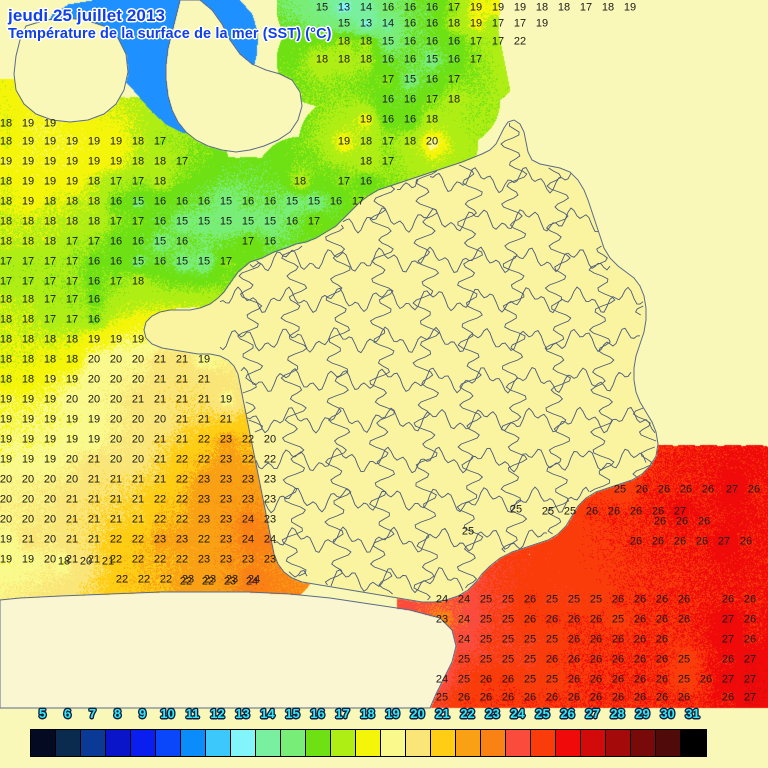  I want to click on colorbar-tick-label: 24, so click(517, 713).